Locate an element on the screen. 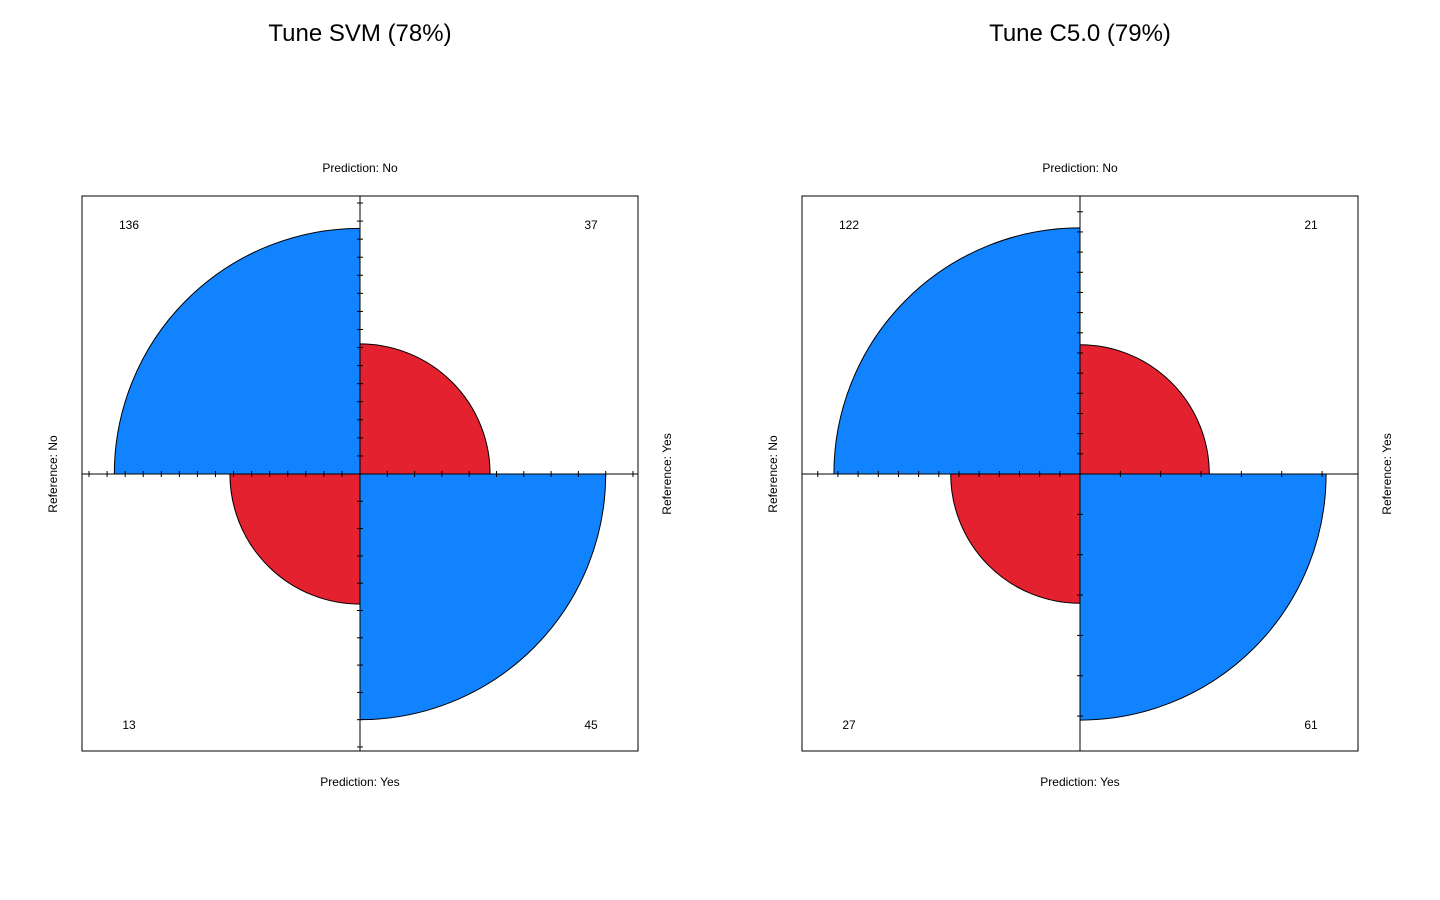 Image resolution: width=1440 pixels, height=900 pixels. chart-title: Tune SVM (78%) is located at coordinates (360, 33).